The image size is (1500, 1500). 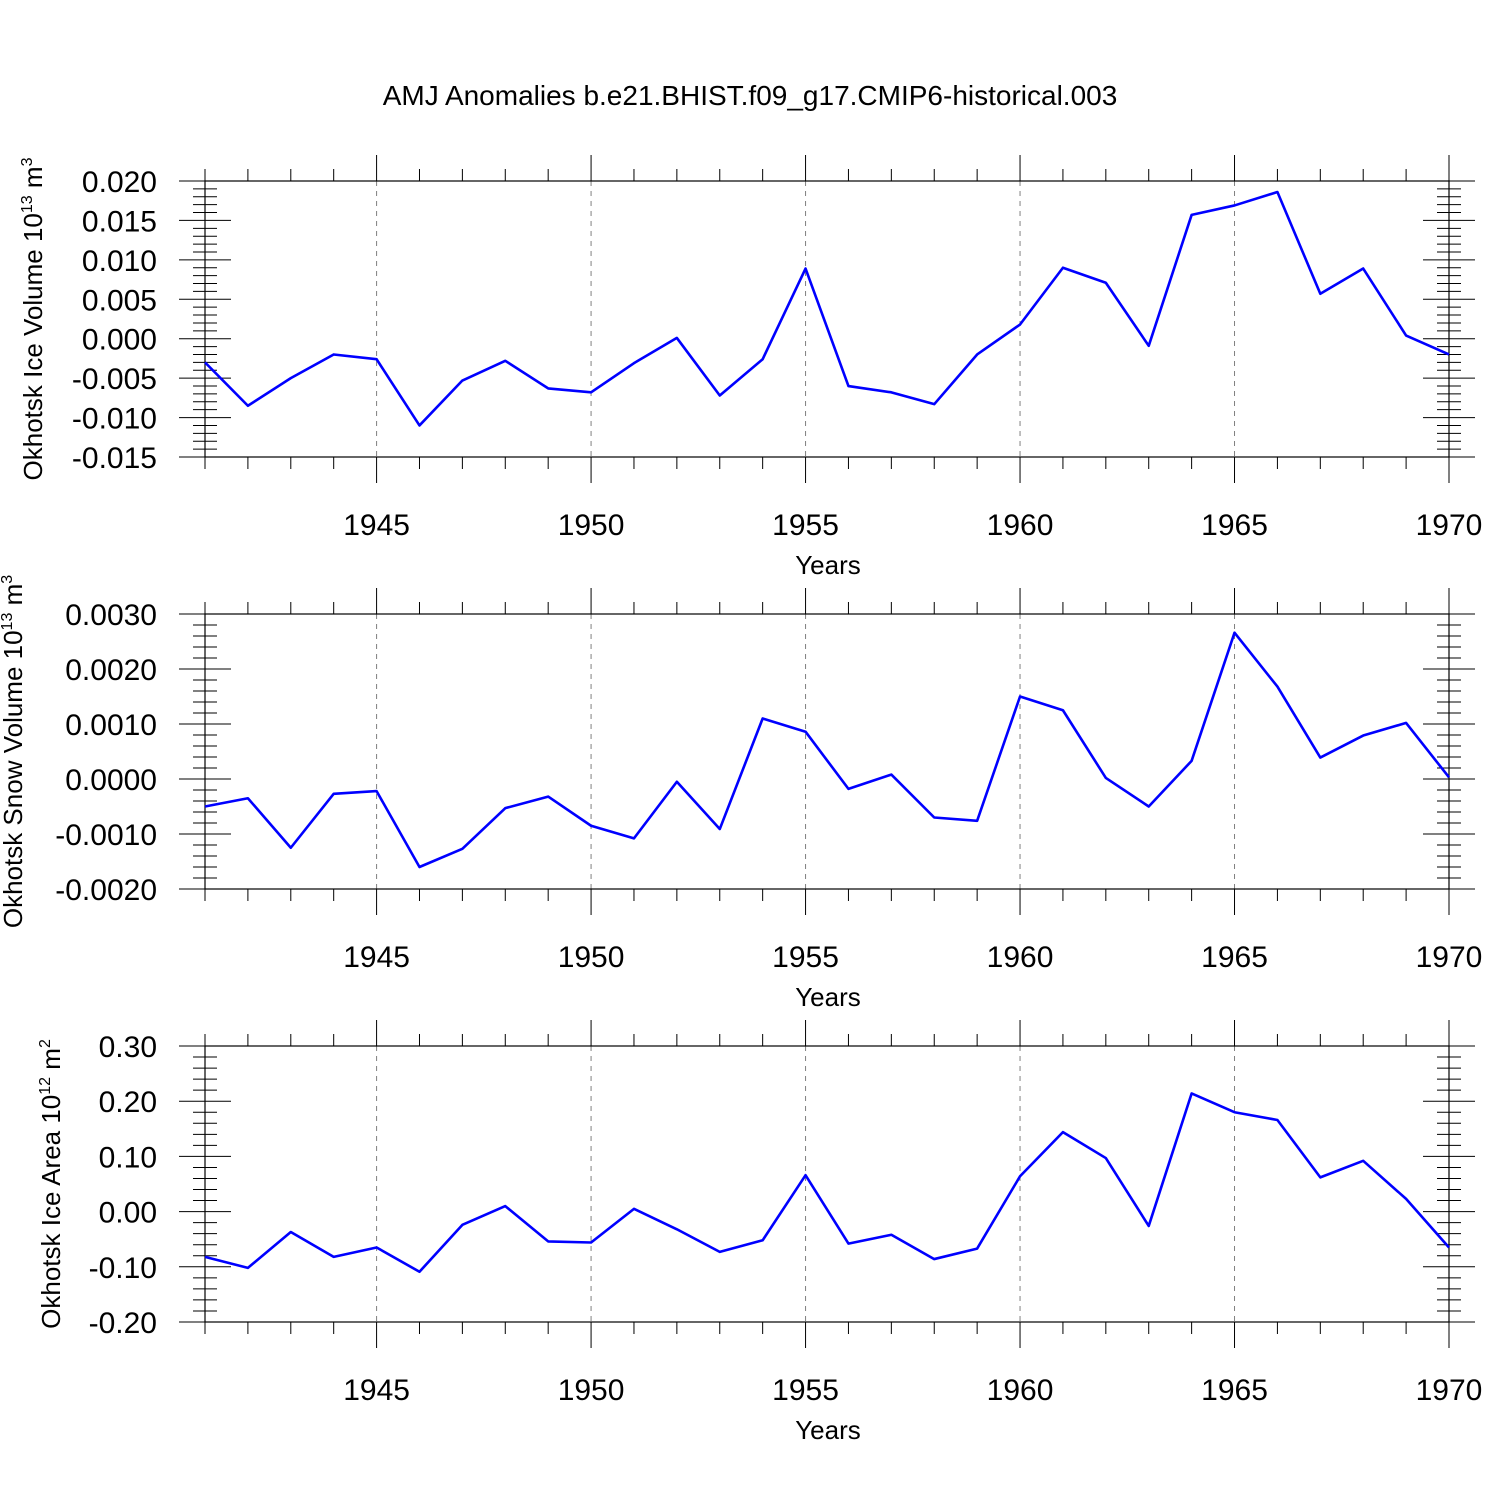 I want to click on y-axis-label: Okhotsk Ice Volume 1013 m3, so click(x=33, y=318).